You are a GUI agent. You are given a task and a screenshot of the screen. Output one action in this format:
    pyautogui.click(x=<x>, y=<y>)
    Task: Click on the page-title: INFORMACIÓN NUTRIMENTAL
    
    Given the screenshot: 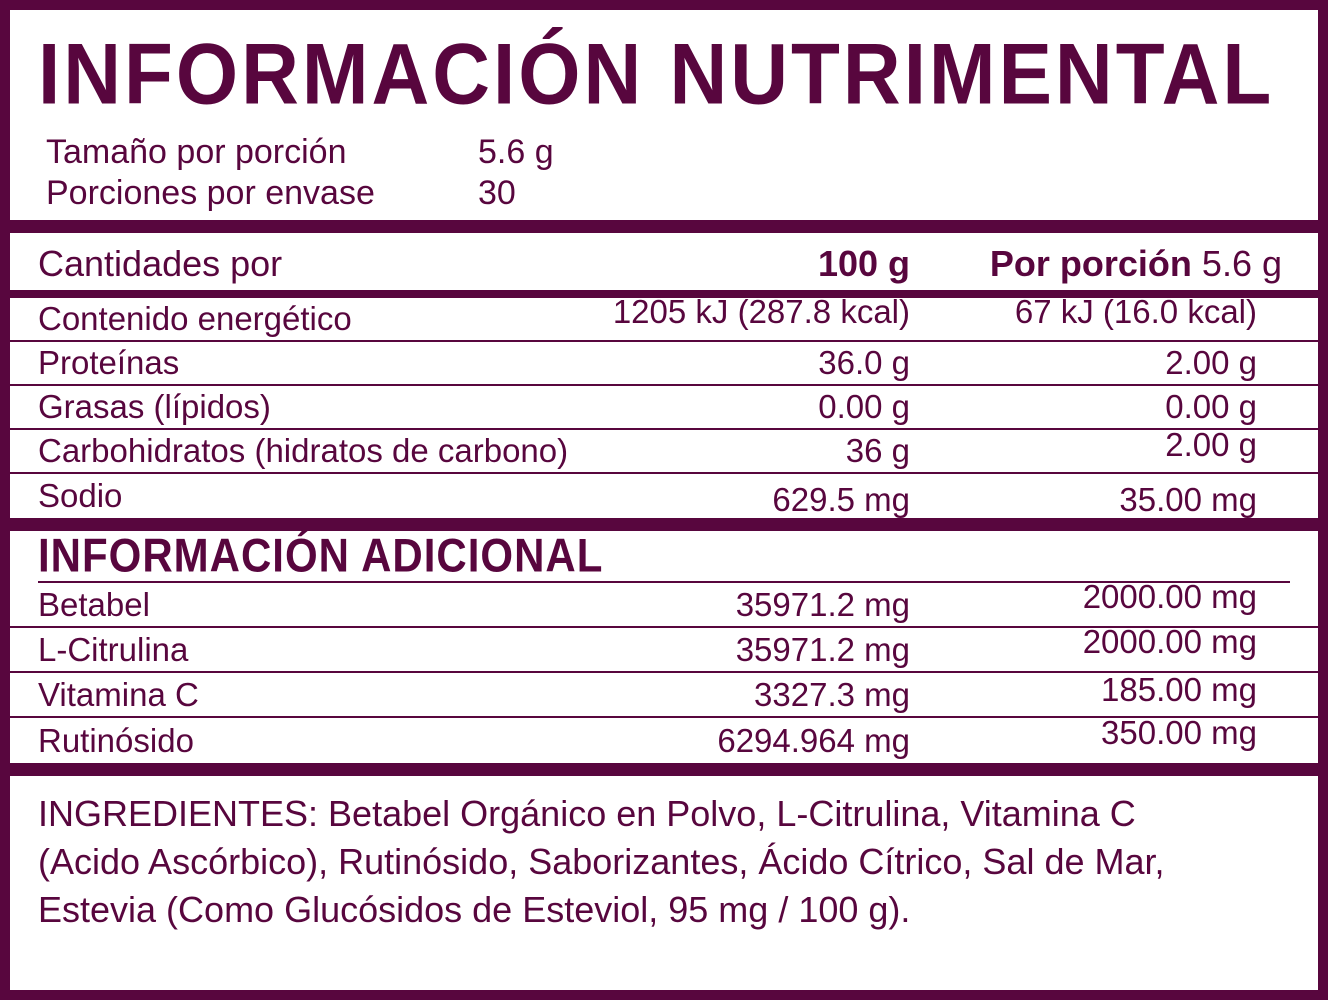 What is the action you would take?
    pyautogui.click(x=656, y=73)
    